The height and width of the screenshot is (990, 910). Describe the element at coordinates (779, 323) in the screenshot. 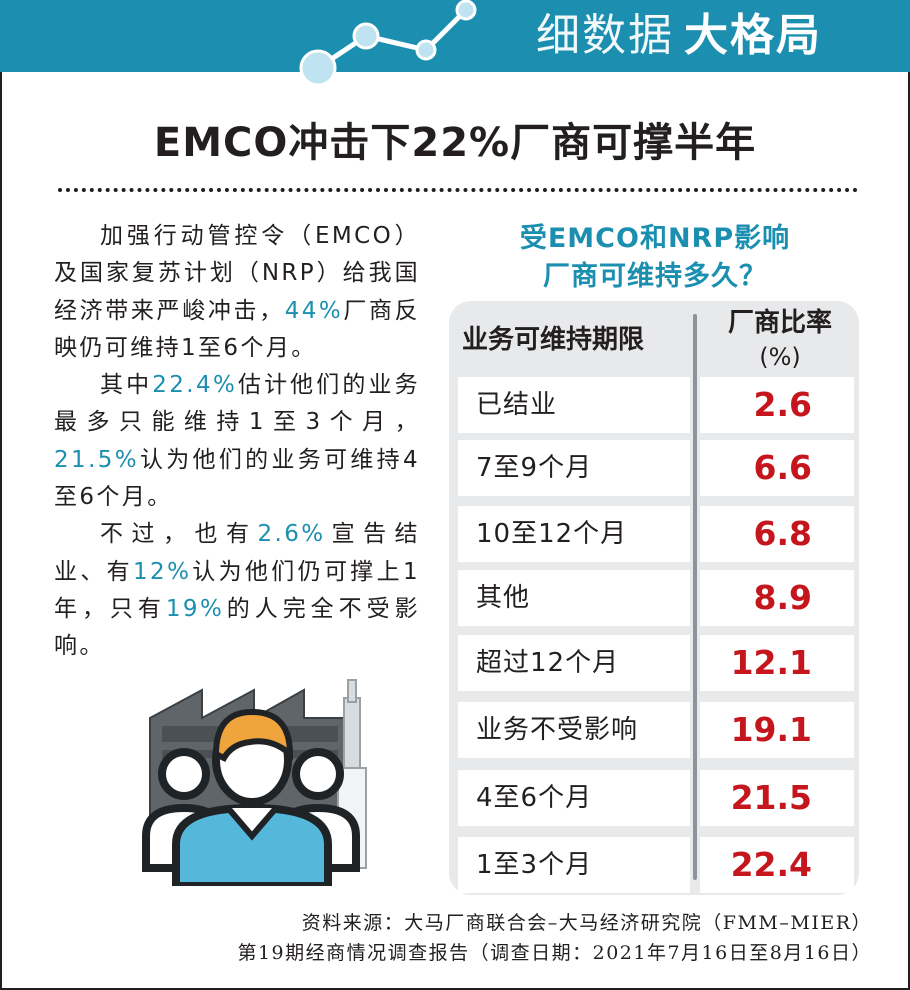

I see `column-header-ratio-label: 厂商比率` at that location.